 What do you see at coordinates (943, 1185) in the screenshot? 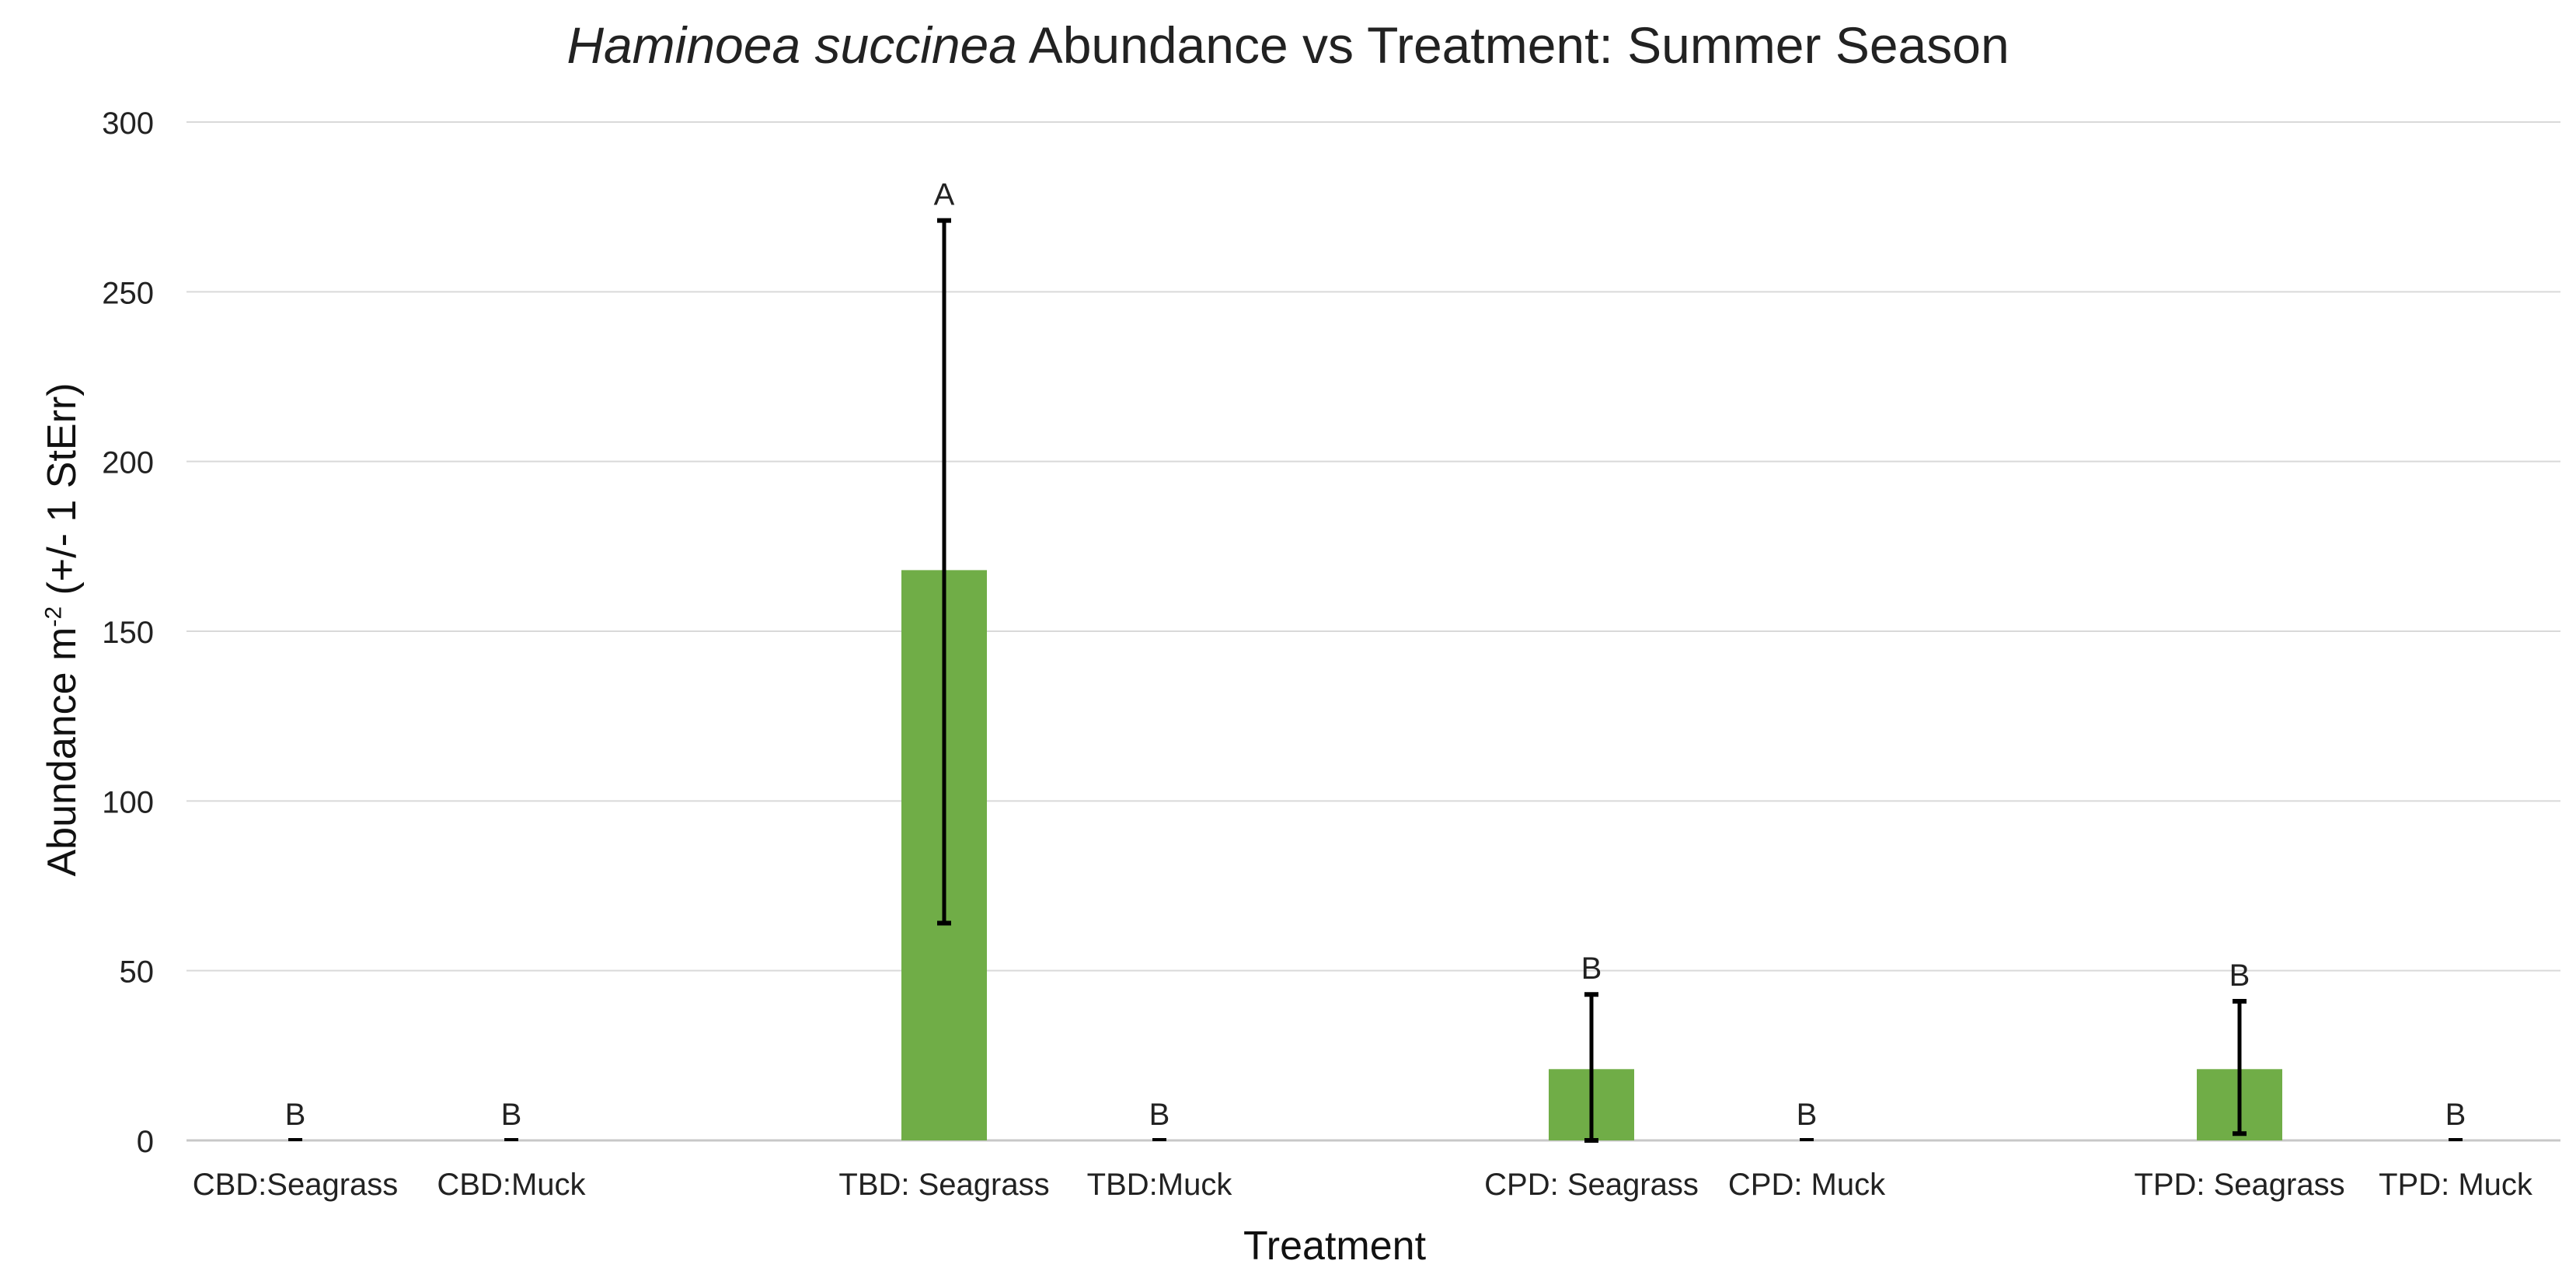
I see `x-tick-label: TBD: Seagrass` at bounding box center [943, 1185].